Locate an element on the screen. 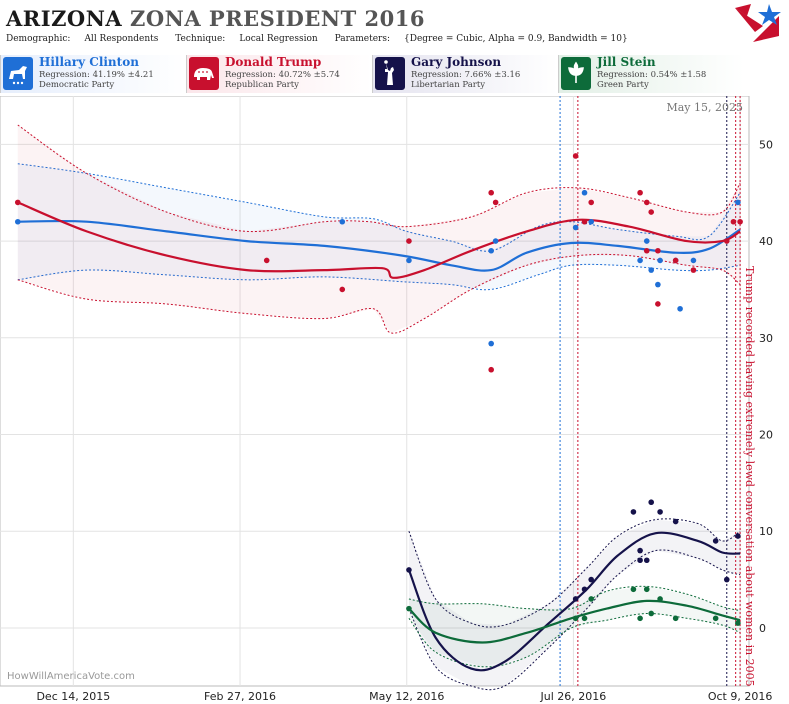  candidate-name: Gary Johnson is located at coordinates (456, 62).